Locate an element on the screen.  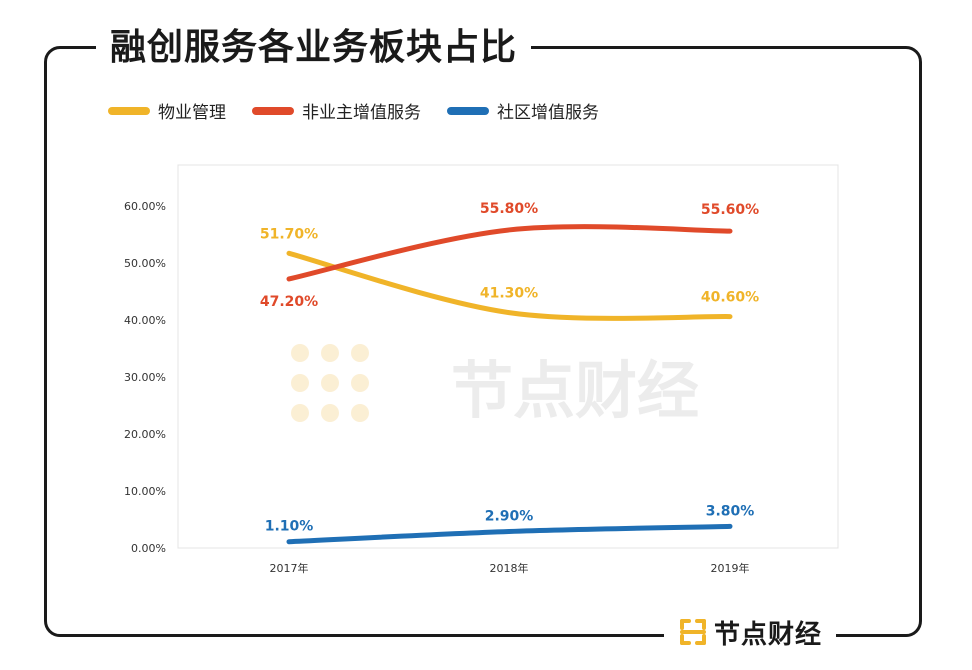
legend-label: 非业主增值服务 is located at coordinates (361, 113).